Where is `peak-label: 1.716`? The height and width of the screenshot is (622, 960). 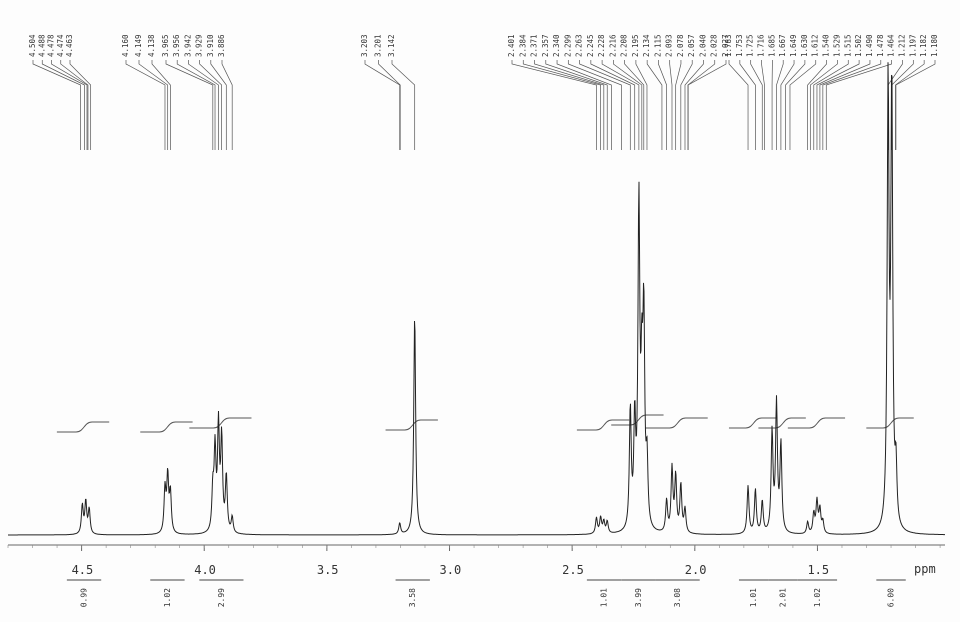 peak-label: 1.716 is located at coordinates (761, 45).